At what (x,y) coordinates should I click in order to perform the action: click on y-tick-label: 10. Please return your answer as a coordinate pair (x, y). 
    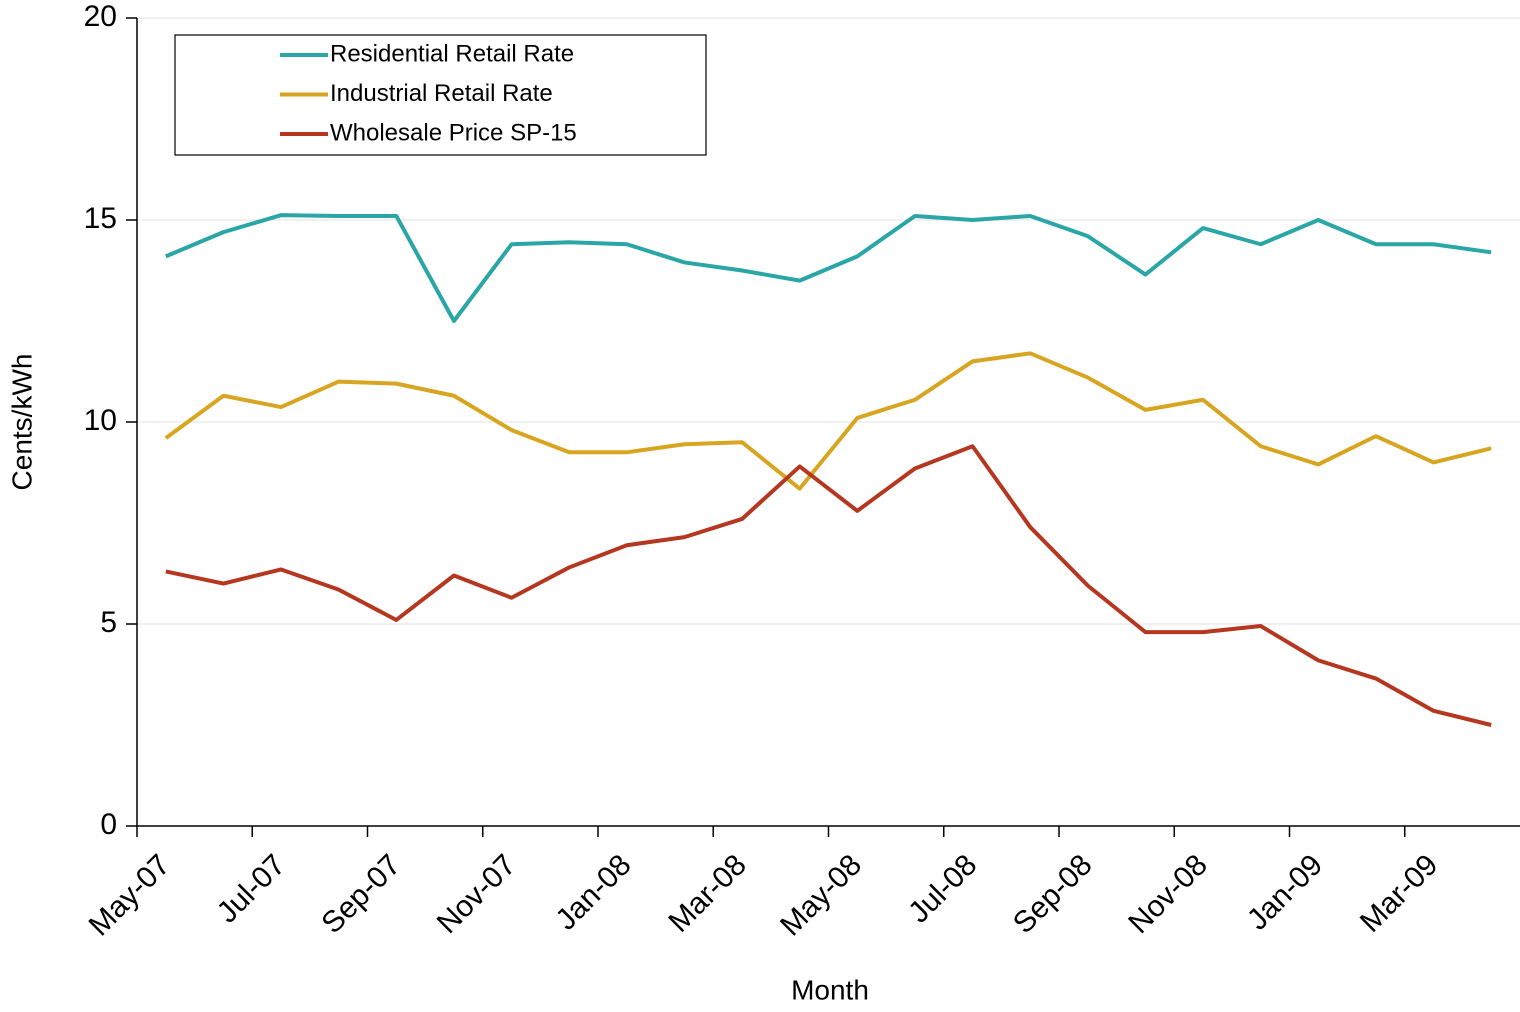
    Looking at the image, I should click on (100, 420).